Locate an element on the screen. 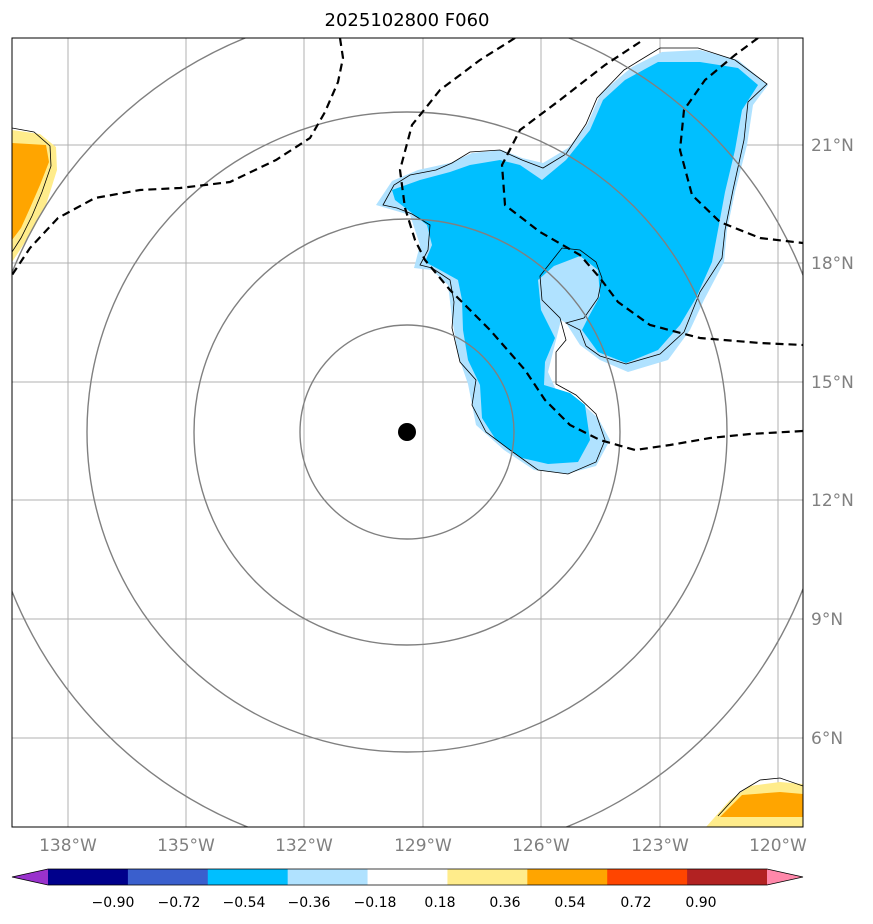  lat-label-18n: 18°N is located at coordinates (832, 264).